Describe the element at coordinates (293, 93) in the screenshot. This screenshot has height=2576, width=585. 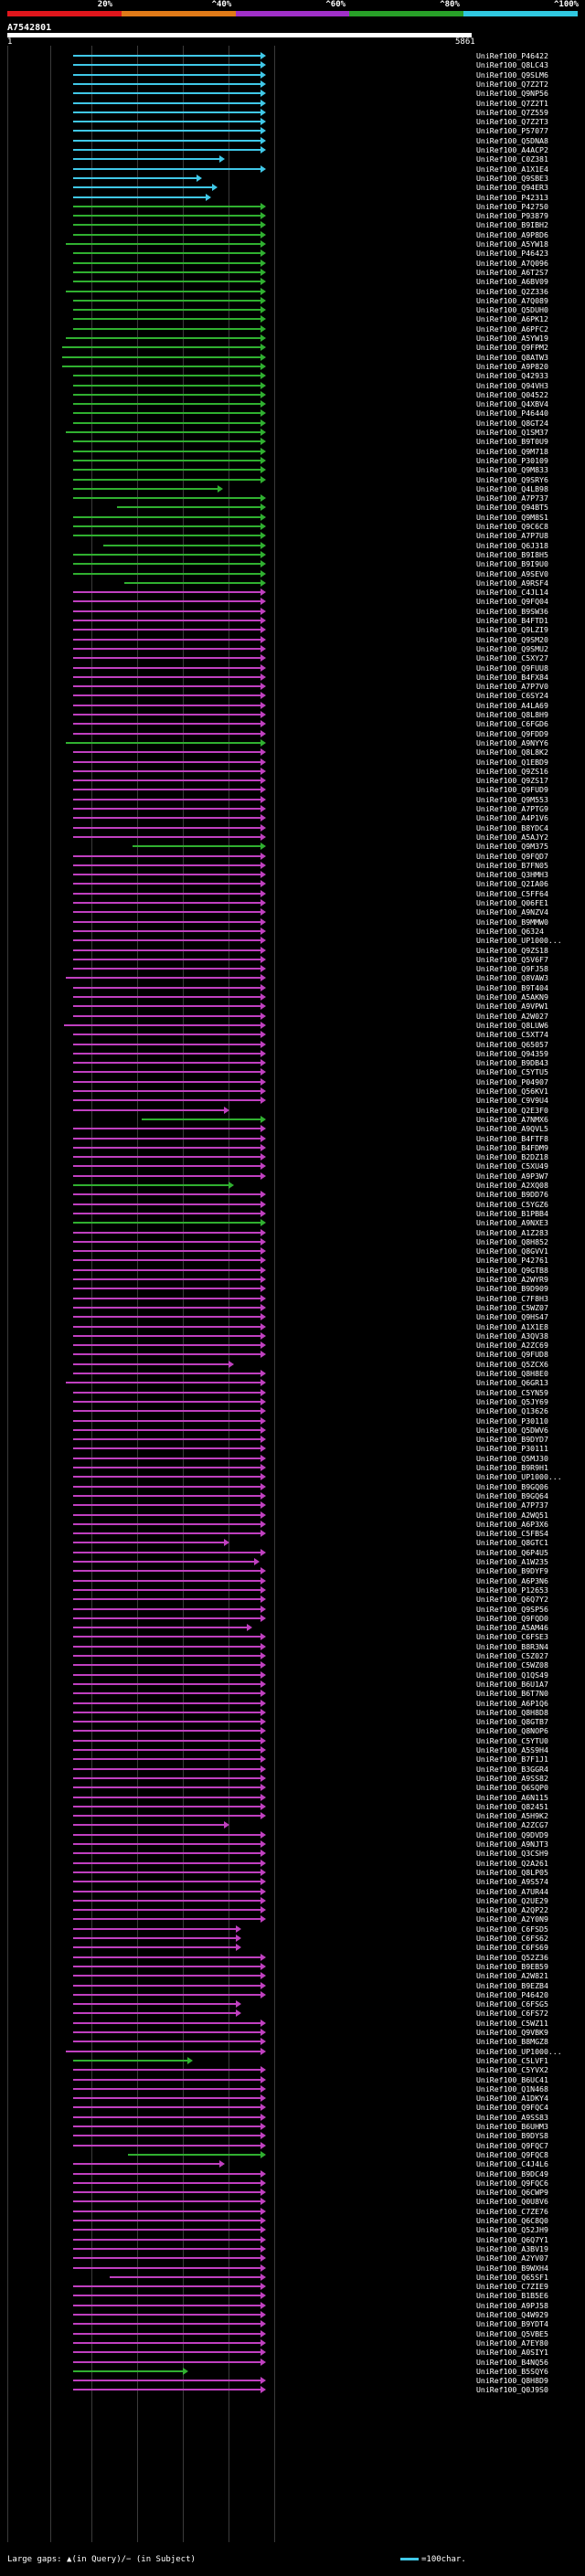
I see `hit-row: UniRef100_Q9NP56` at that location.